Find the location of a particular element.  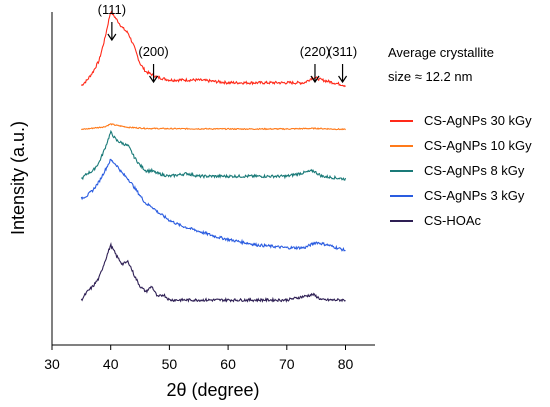

legend-label: CS-AgNPs 8 kGy is located at coordinates (474, 170).